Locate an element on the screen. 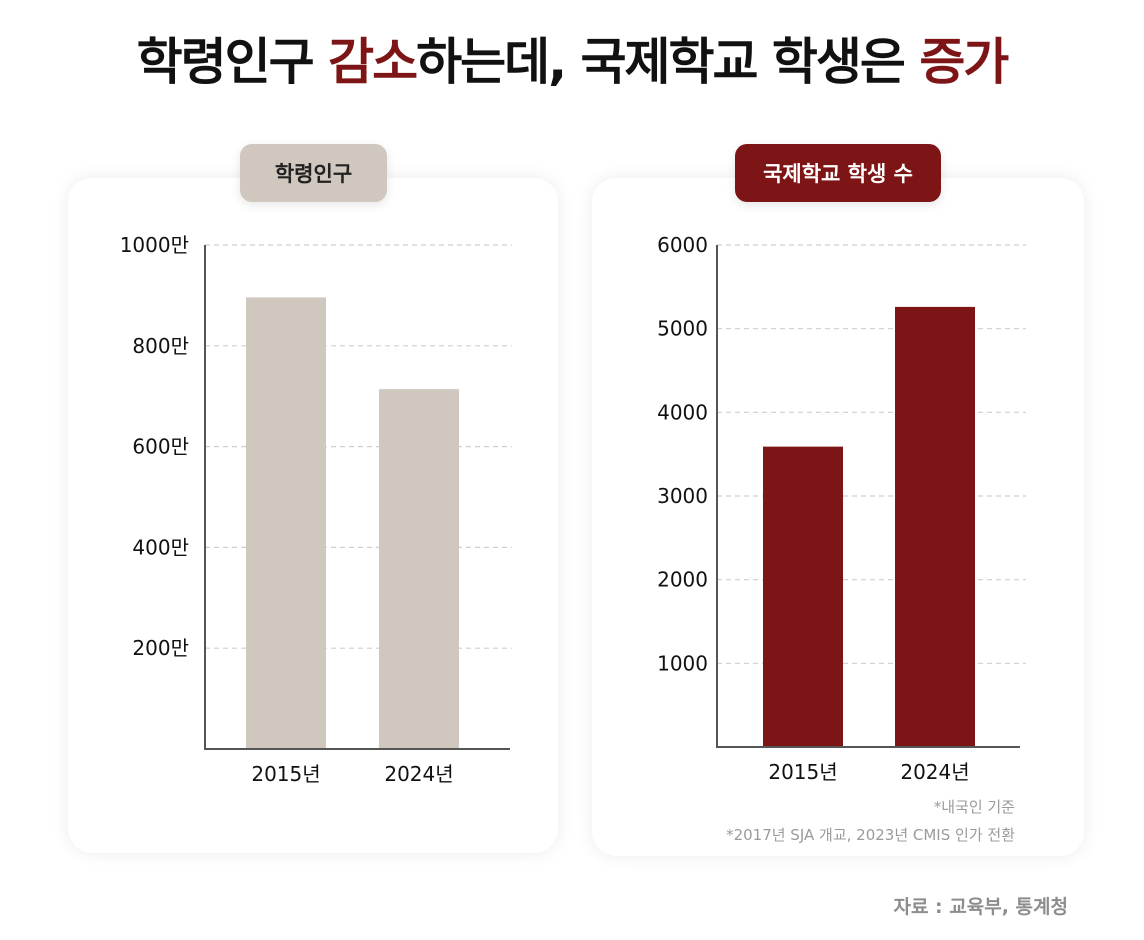 This screenshot has width=1144, height=940. title-accent-decrease: 감소 is located at coordinates (373, 62).